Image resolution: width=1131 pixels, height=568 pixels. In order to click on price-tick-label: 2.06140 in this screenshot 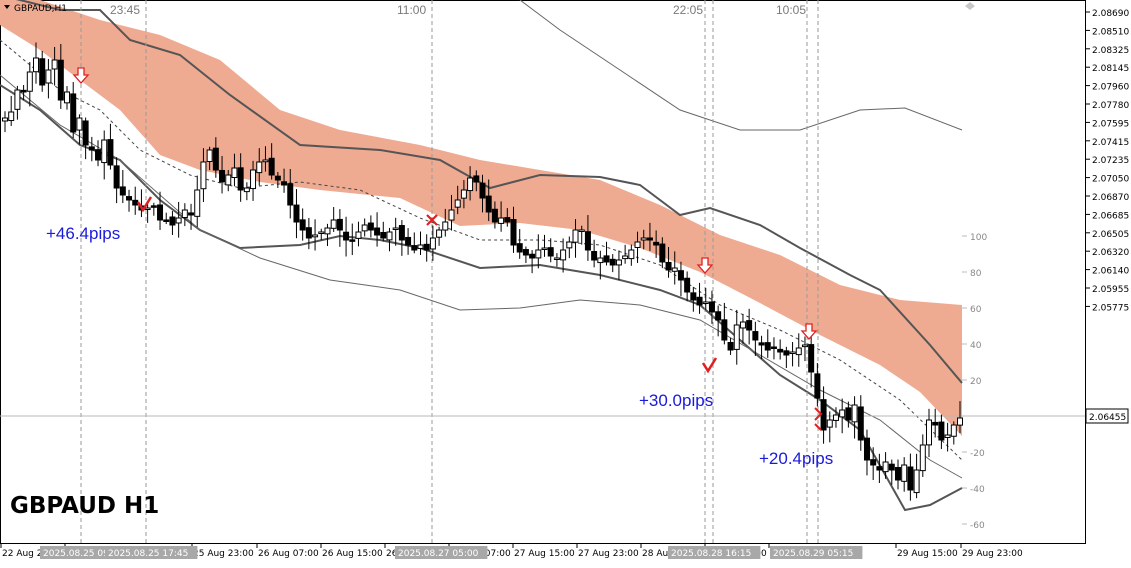, I will do `click(1110, 272)`.